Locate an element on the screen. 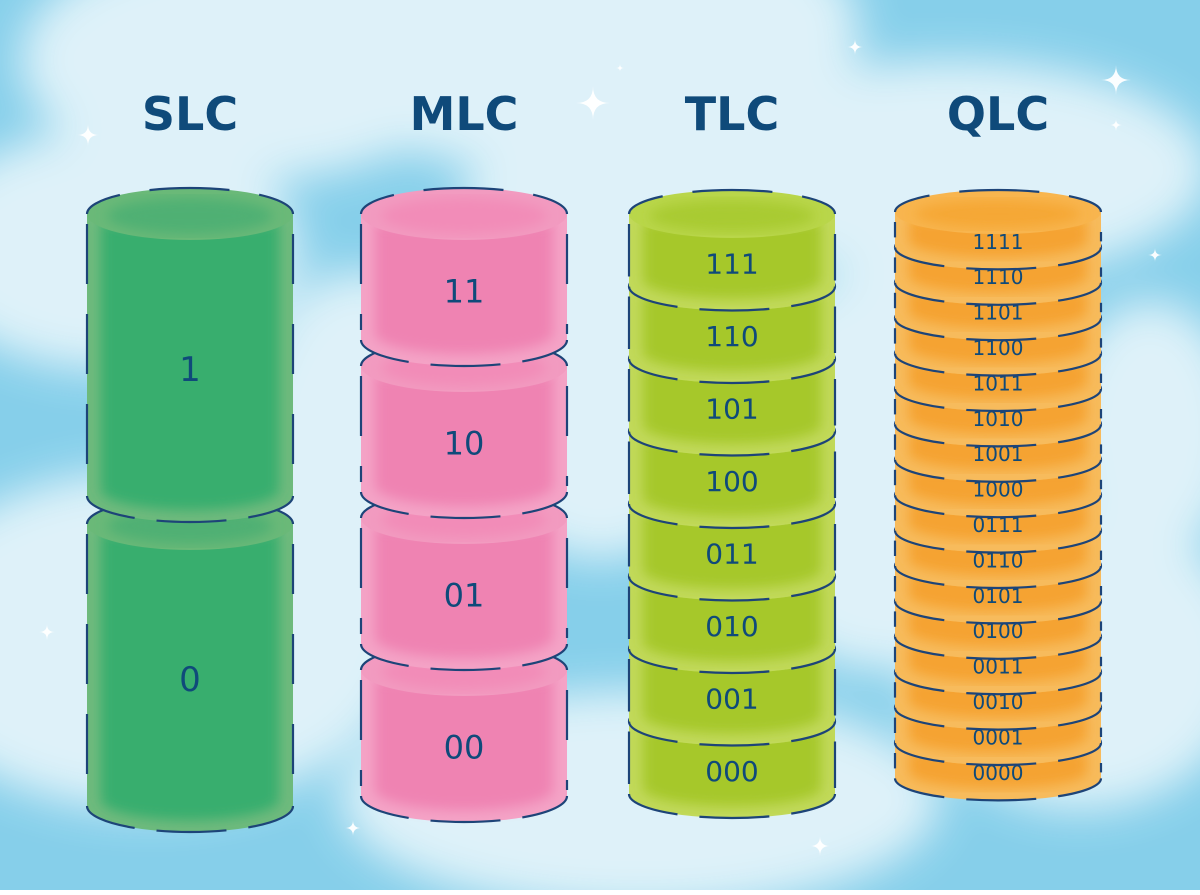  column-titles: SLC MLC TLC QLC is located at coordinates (595, 114).